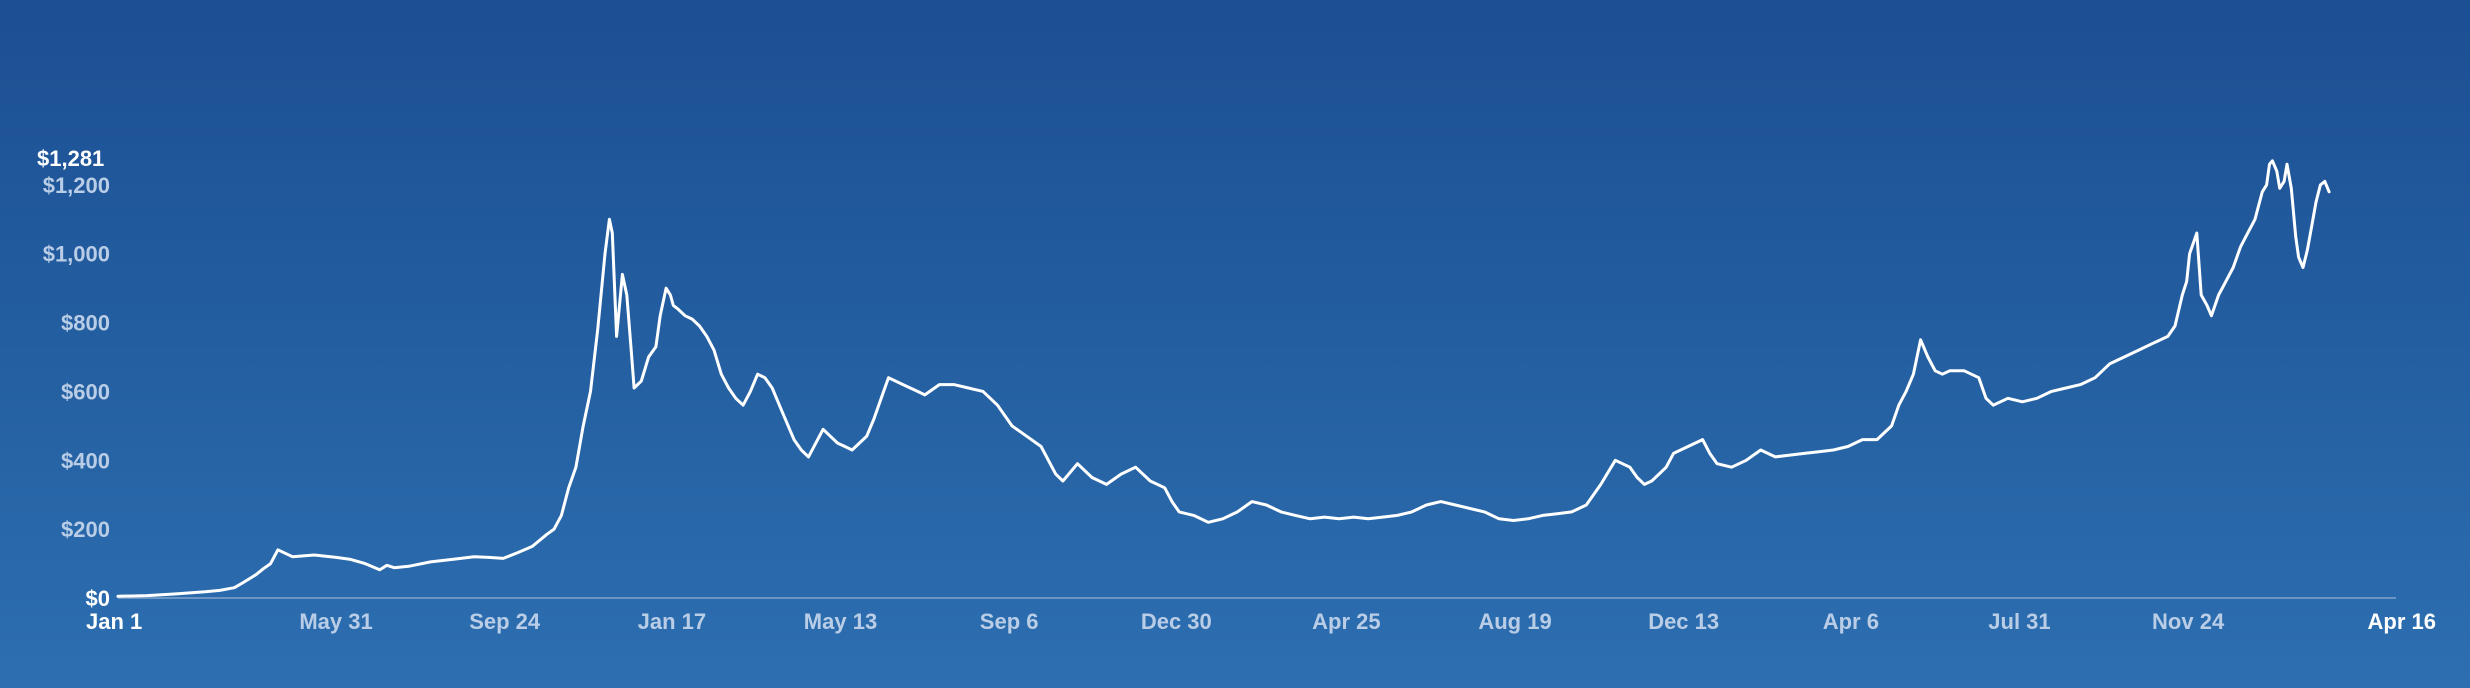  What do you see at coordinates (1346, 621) in the screenshot?
I see `x-tick-label: Apr 25` at bounding box center [1346, 621].